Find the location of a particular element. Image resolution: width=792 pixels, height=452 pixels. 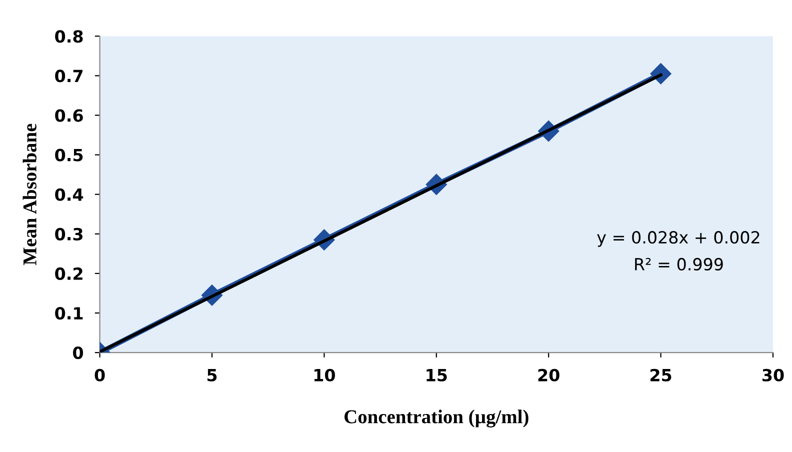

y-tick-label: 0.7 is located at coordinates (68, 76).